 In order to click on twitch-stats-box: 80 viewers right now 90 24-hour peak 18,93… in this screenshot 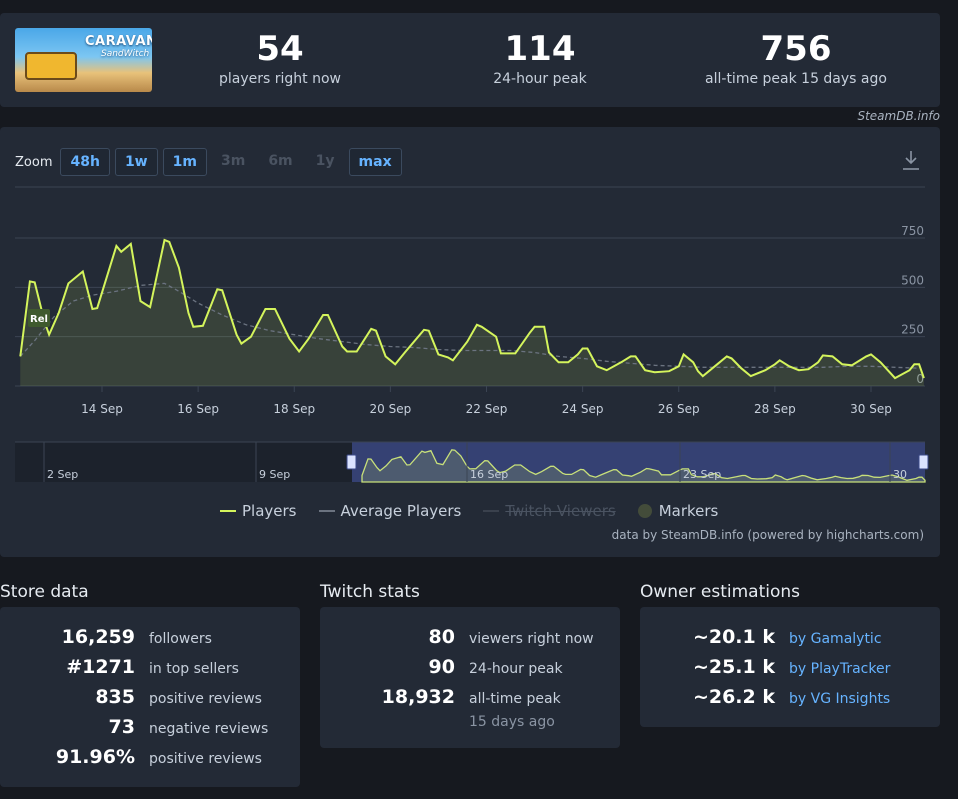, I will do `click(470, 677)`.